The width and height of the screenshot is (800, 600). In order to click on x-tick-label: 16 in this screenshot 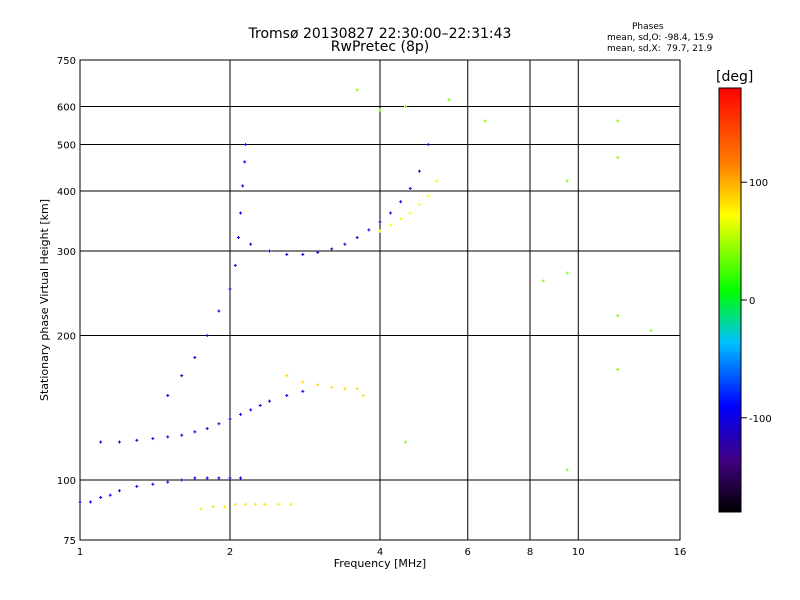, I will do `click(680, 552)`.